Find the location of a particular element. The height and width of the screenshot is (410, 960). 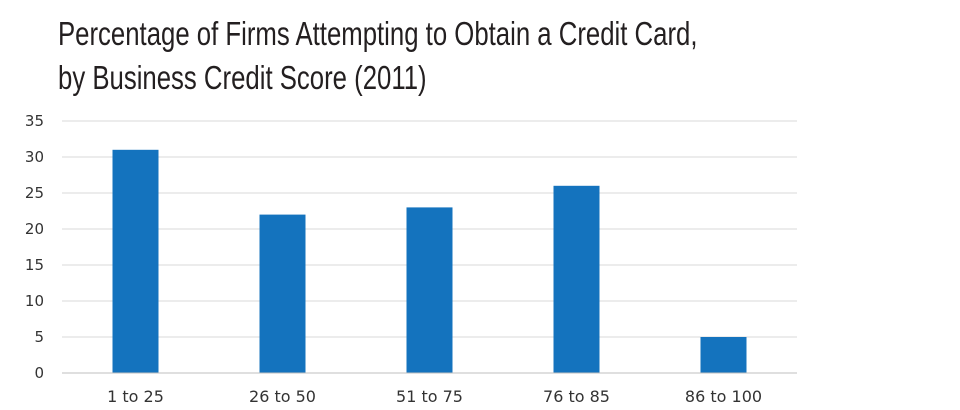

y-tick-label: 30 is located at coordinates (34, 157).